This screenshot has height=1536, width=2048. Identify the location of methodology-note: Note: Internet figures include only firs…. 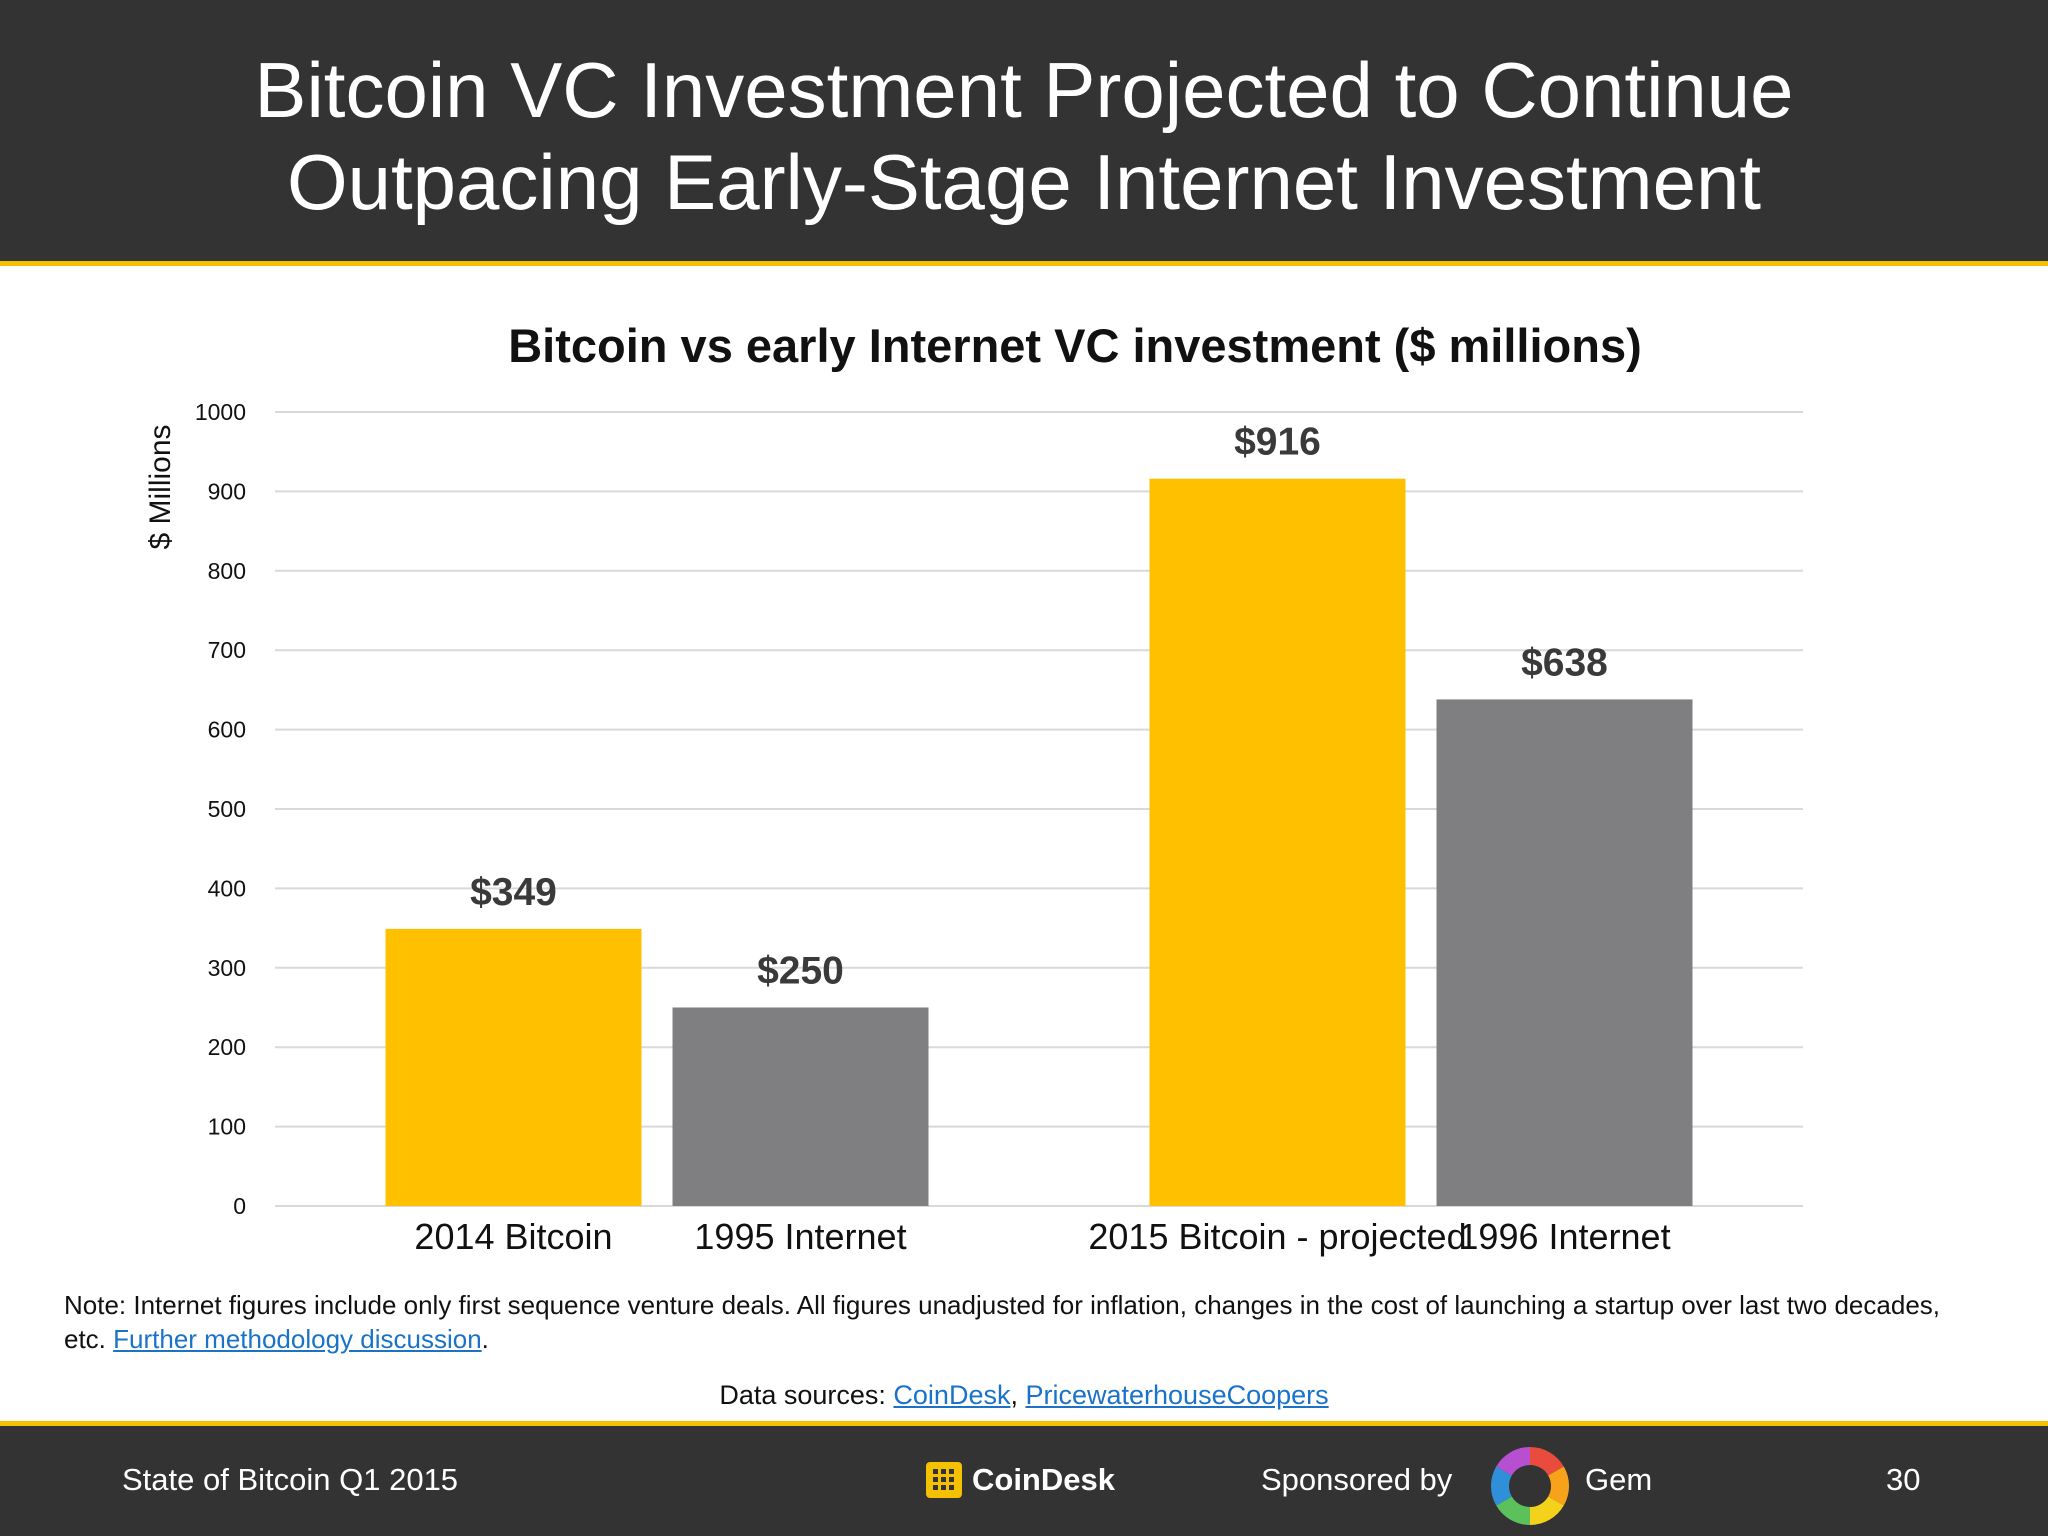
(1009, 1322).